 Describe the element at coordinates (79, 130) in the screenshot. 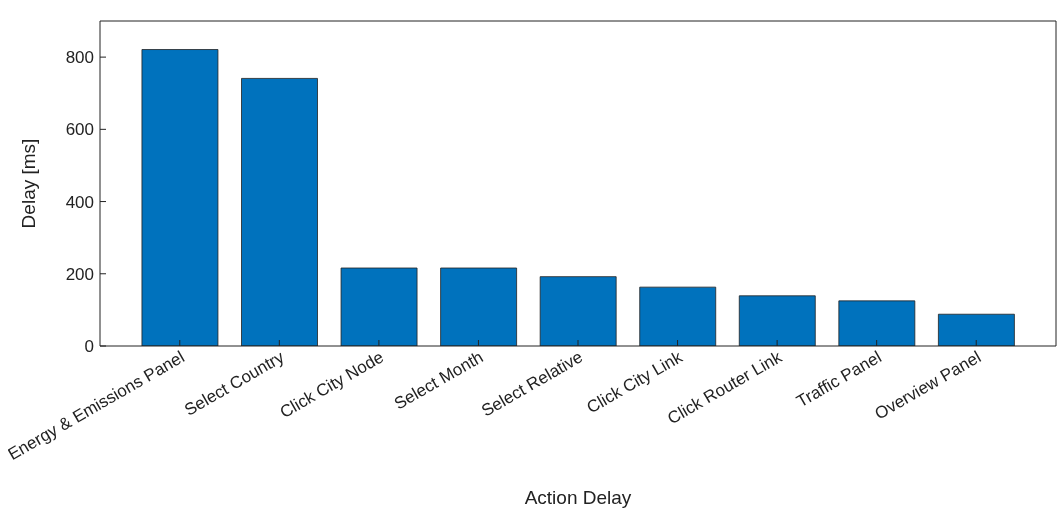

I see `y-tick-label: 600` at that location.